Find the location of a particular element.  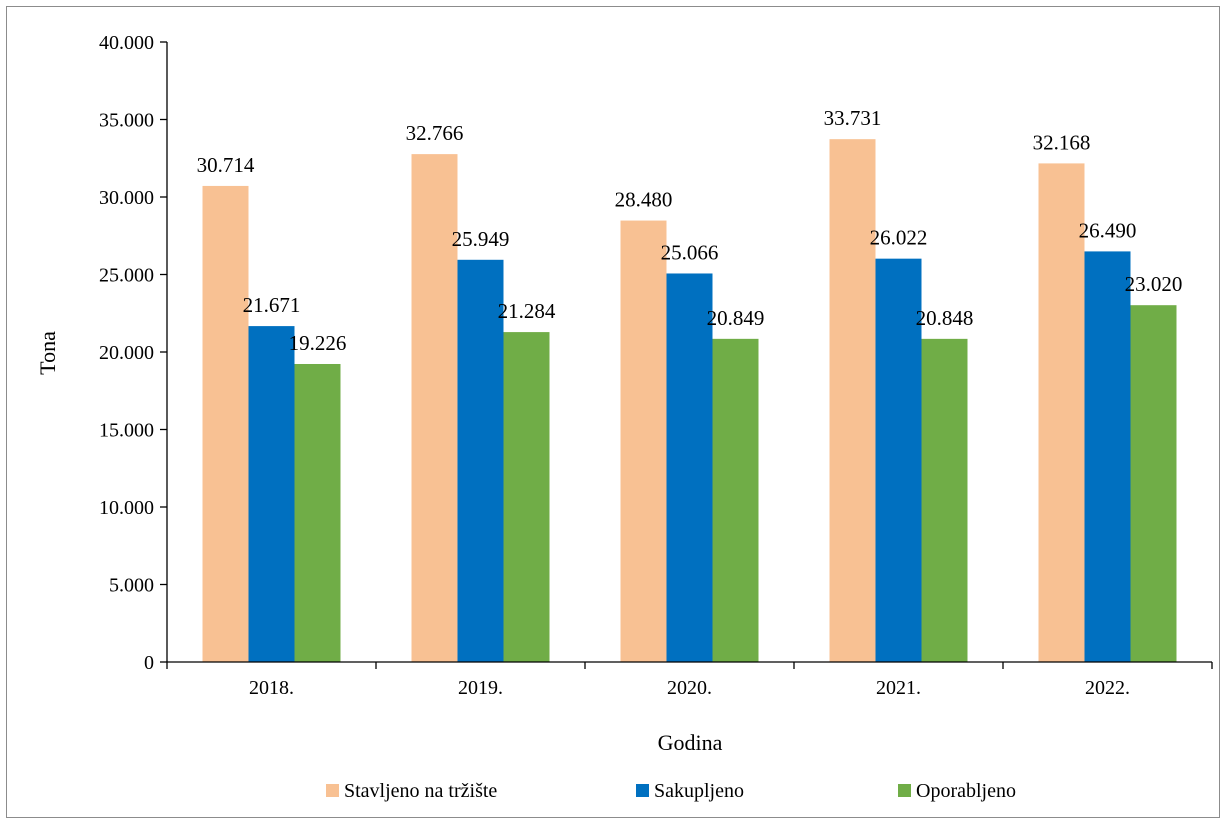

y-tick-label: 30.000 is located at coordinates (126, 198).